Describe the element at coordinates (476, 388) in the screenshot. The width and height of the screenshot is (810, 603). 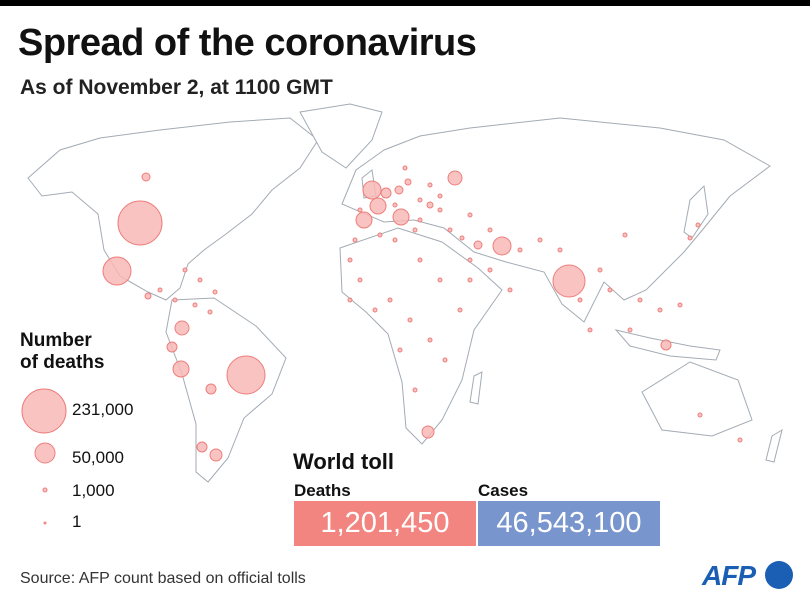
I see `madagascar` at that location.